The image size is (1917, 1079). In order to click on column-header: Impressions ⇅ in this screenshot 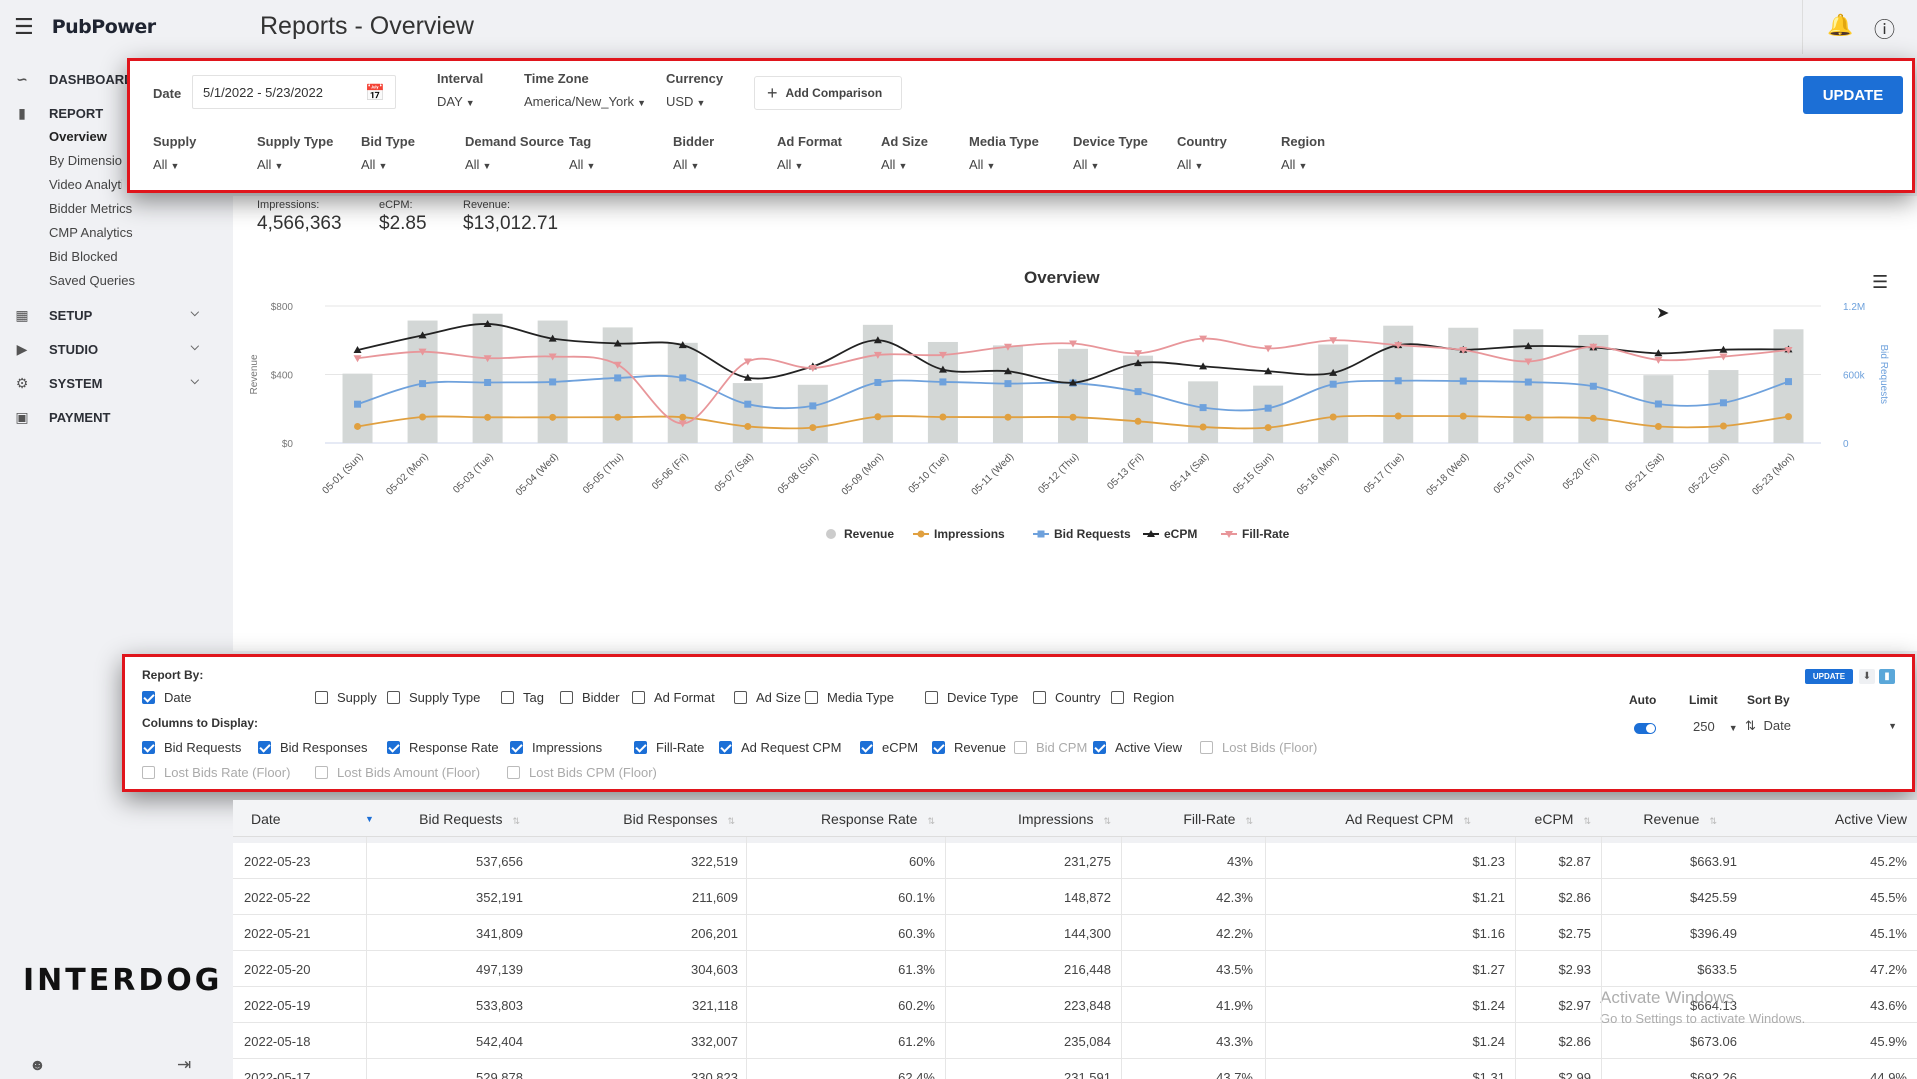, I will do `click(1064, 819)`.